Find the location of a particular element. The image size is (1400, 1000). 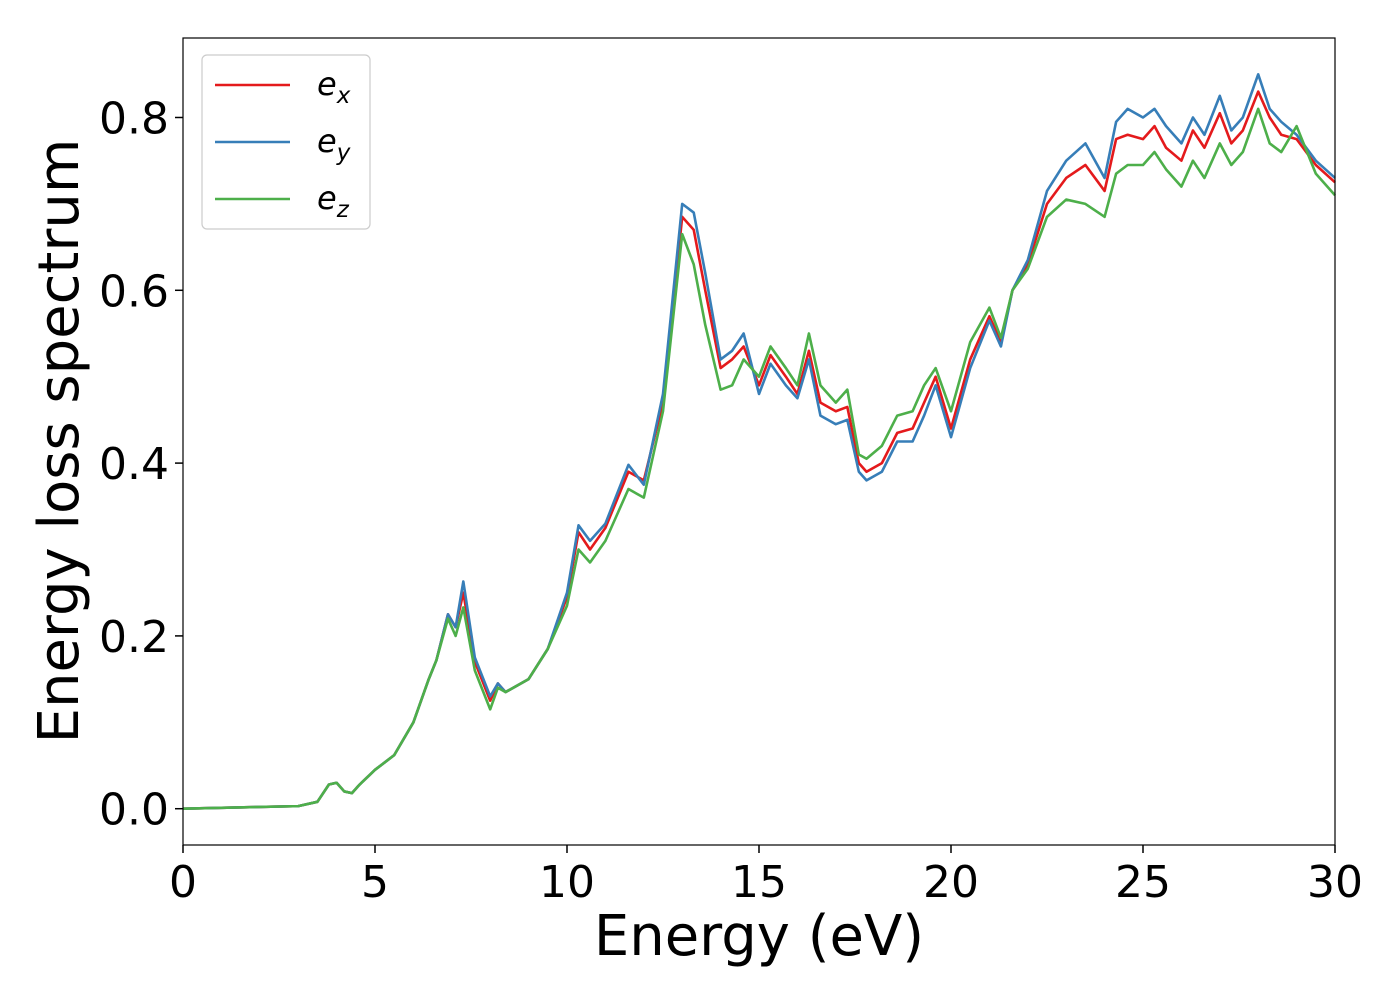

x-tick-label: 20 is located at coordinates (951, 882).